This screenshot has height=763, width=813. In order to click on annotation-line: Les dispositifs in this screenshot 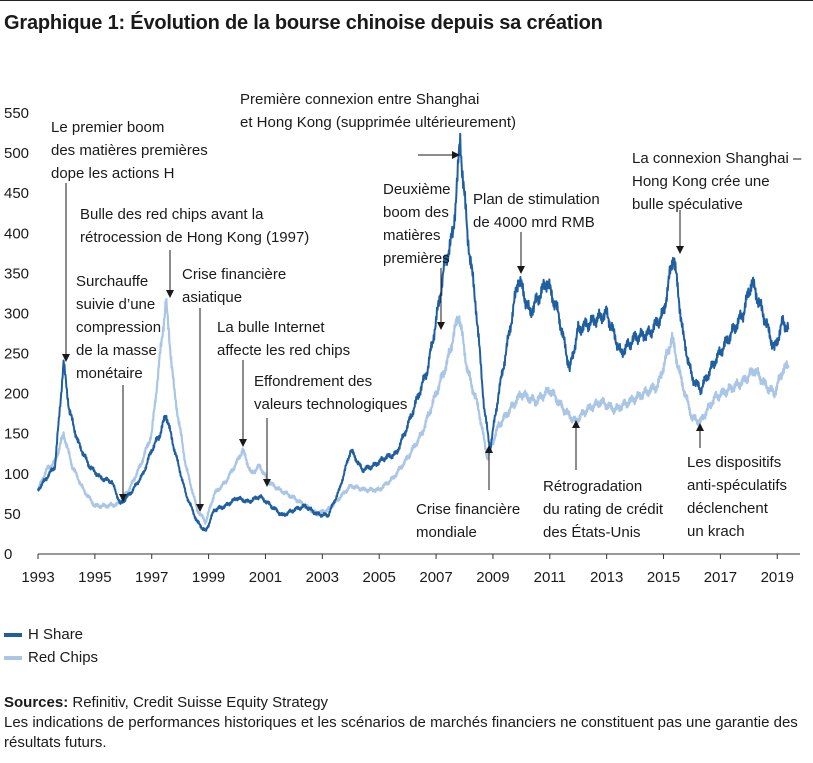, I will do `click(734, 462)`.